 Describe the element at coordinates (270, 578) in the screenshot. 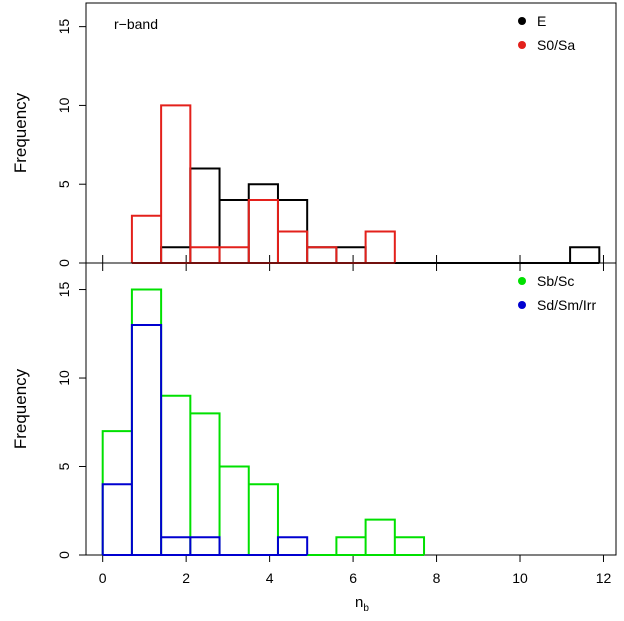

I see `x-tick-label: 4` at that location.